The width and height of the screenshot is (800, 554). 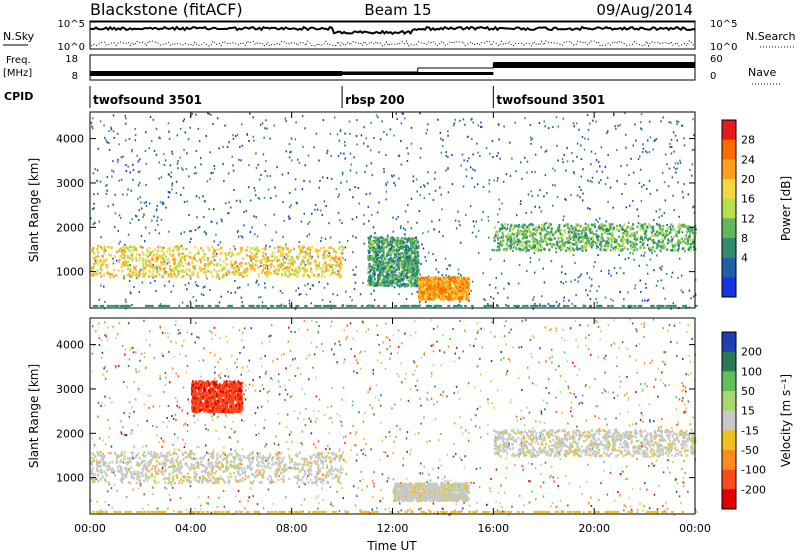 I want to click on nave-band, so click(x=418, y=73).